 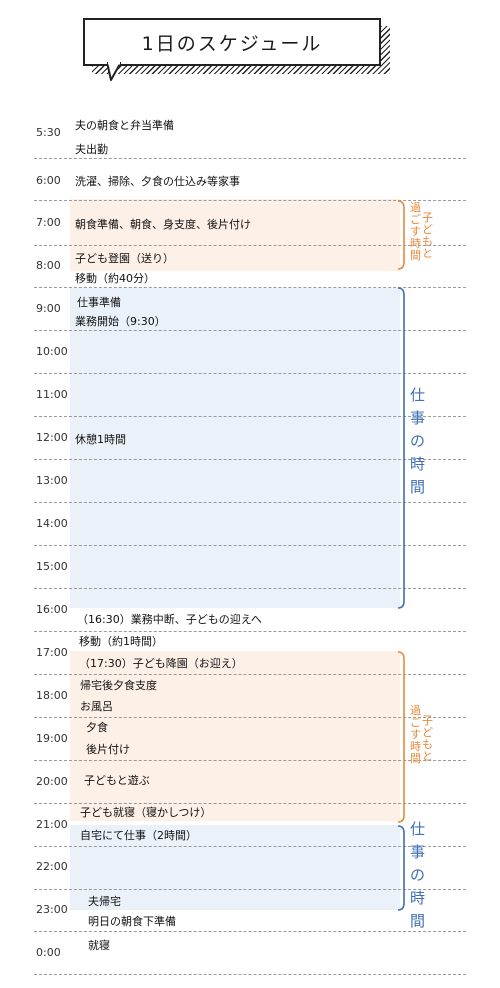 I want to click on time-label: 18:00, so click(x=52, y=695).